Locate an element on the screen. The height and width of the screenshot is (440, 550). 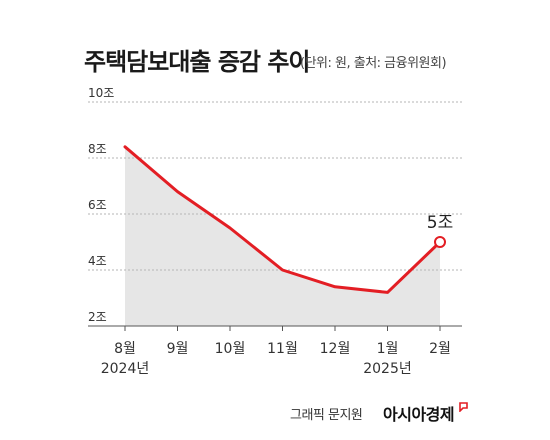
data-point-marker is located at coordinates (440, 242).